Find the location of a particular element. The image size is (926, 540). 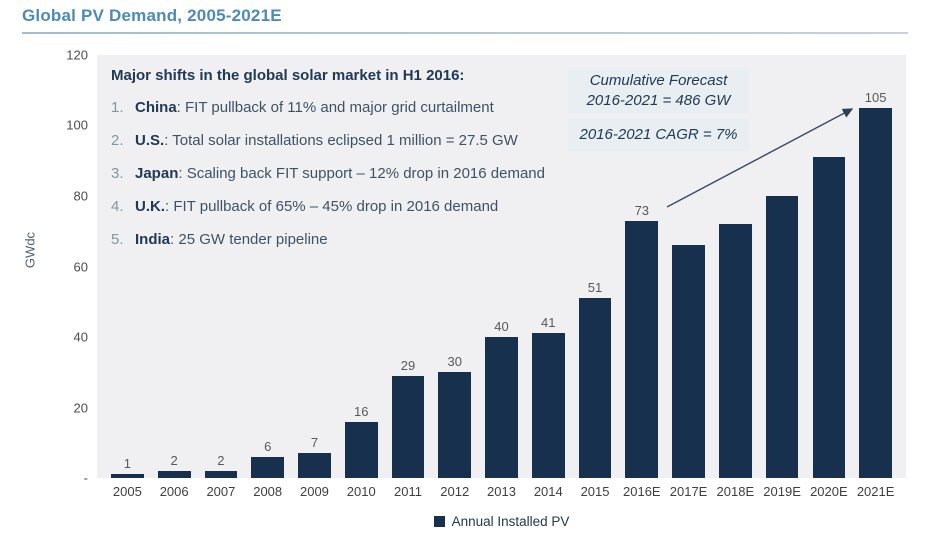

bar-2009 is located at coordinates (314, 465).